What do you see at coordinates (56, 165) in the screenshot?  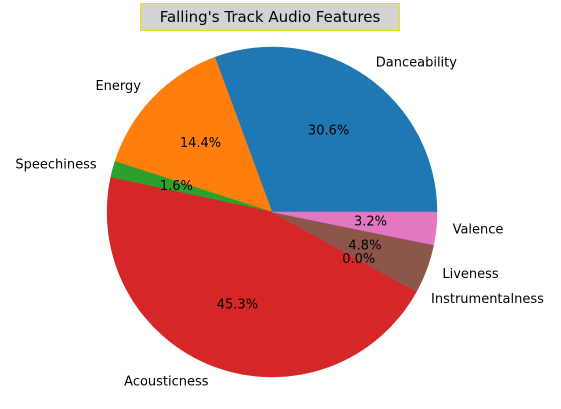 I see `slice-label-speechiness: Speechiness` at bounding box center [56, 165].